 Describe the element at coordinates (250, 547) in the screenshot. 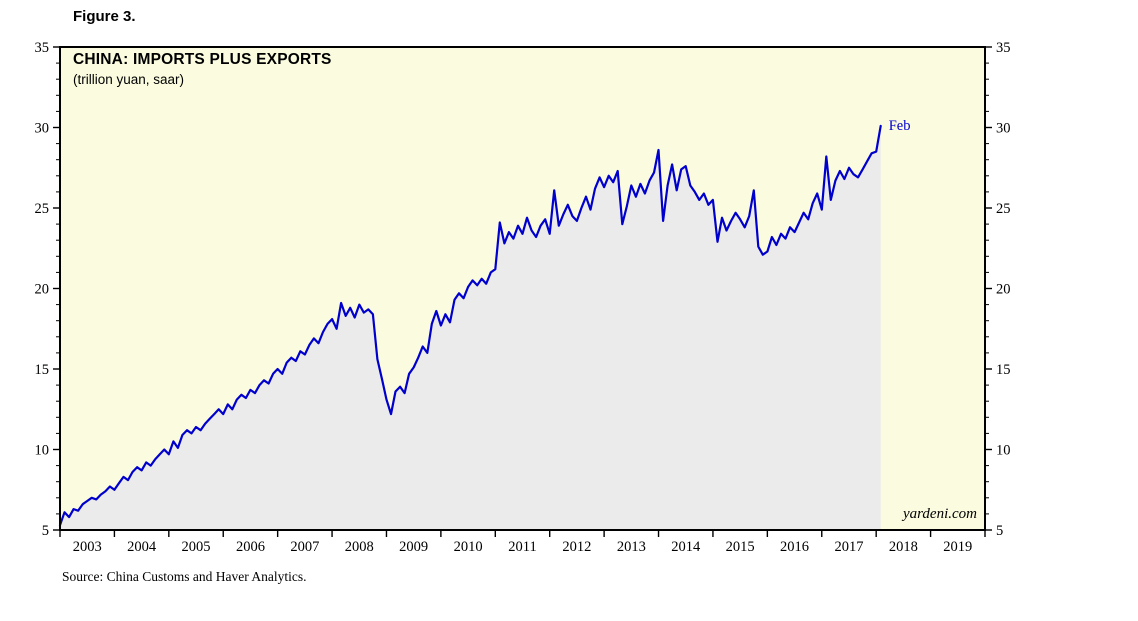

I see `x-tick-label: 2006` at that location.